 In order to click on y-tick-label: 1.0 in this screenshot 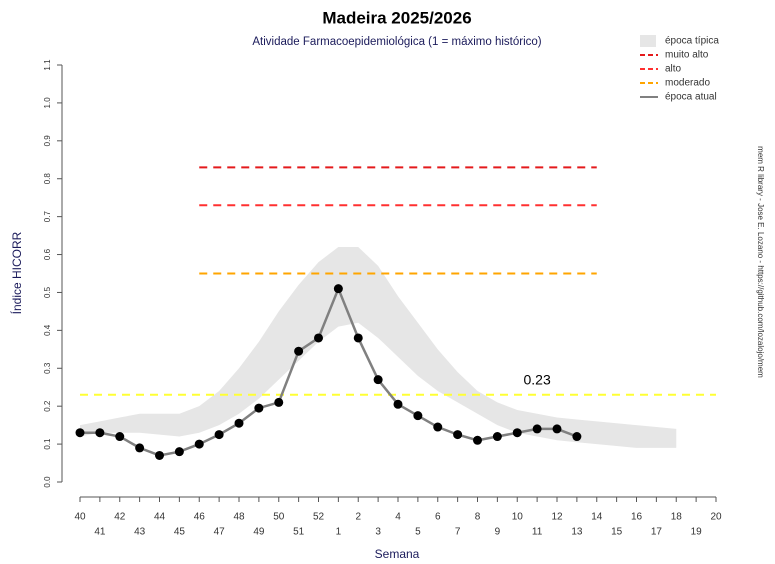, I will do `click(47, 103)`.